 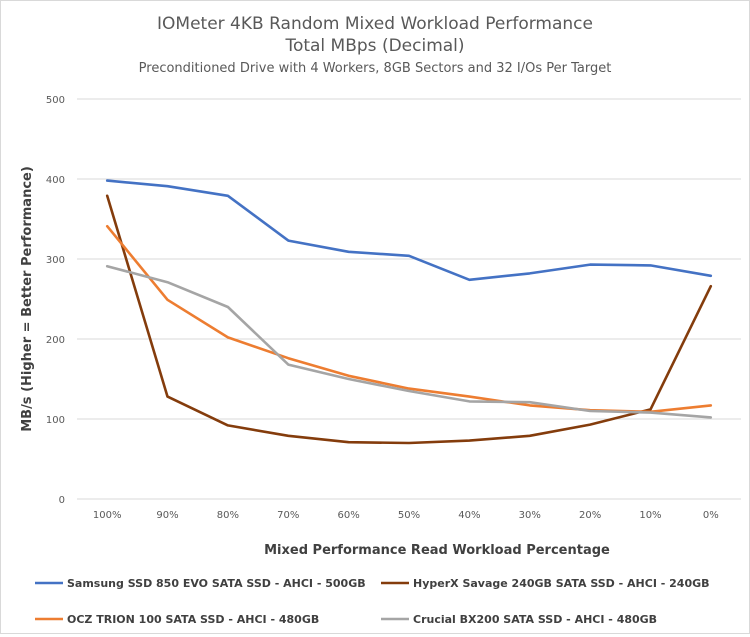 I want to click on y-tick-label: 300, so click(x=55, y=260).